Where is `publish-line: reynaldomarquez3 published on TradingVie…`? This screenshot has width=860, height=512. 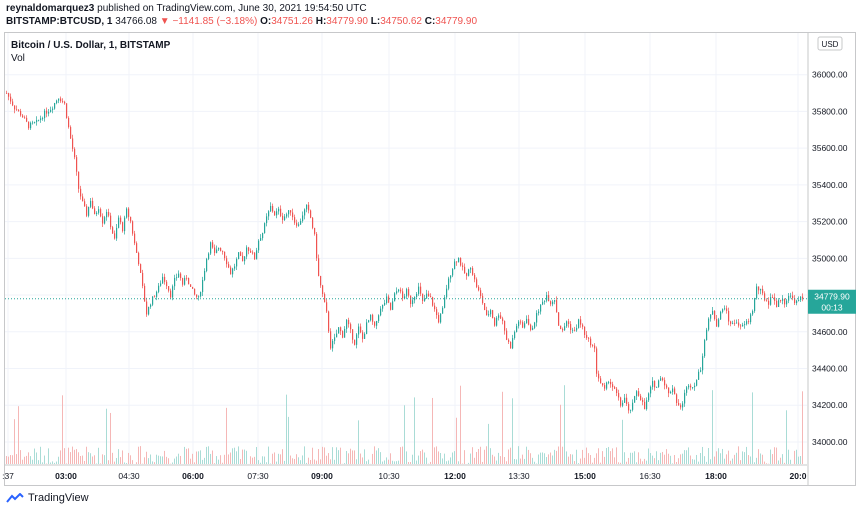
publish-line: reynaldomarquez3 published on TradingVie… is located at coordinates (186, 8).